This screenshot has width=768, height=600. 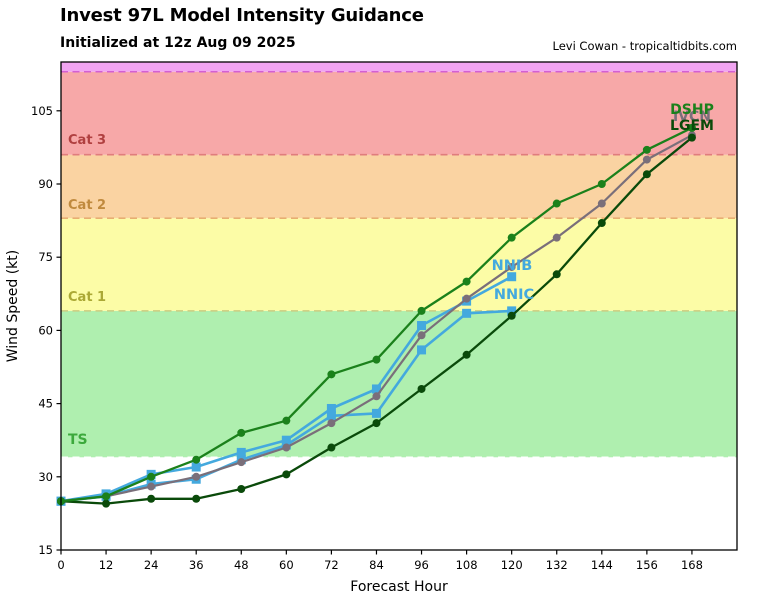 What do you see at coordinates (422, 350) in the screenshot?
I see `series-marker-NNIC-h96` at bounding box center [422, 350].